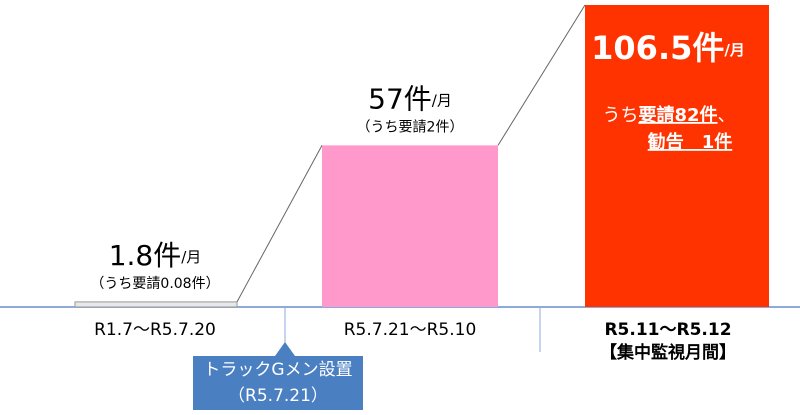 The width and height of the screenshot is (800, 415). I want to click on value-label: 1.8件/月, so click(155, 255).